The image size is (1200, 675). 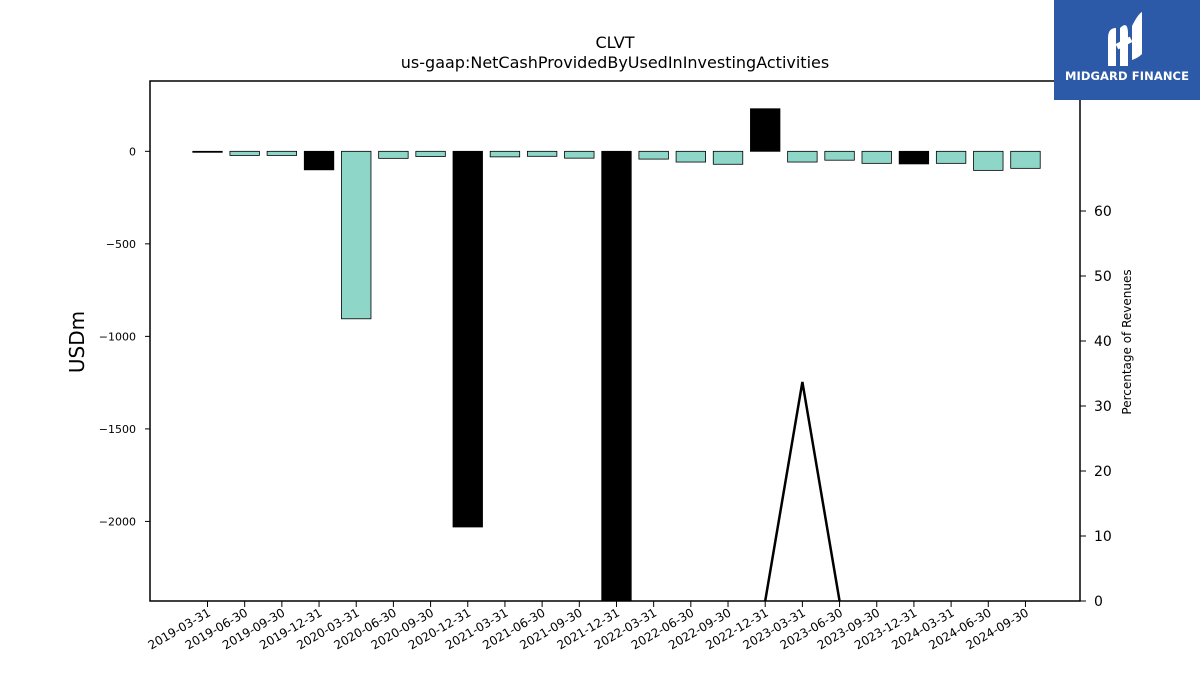 What do you see at coordinates (117, 521) in the screenshot?
I see `y-tick-label: −2000` at bounding box center [117, 521].